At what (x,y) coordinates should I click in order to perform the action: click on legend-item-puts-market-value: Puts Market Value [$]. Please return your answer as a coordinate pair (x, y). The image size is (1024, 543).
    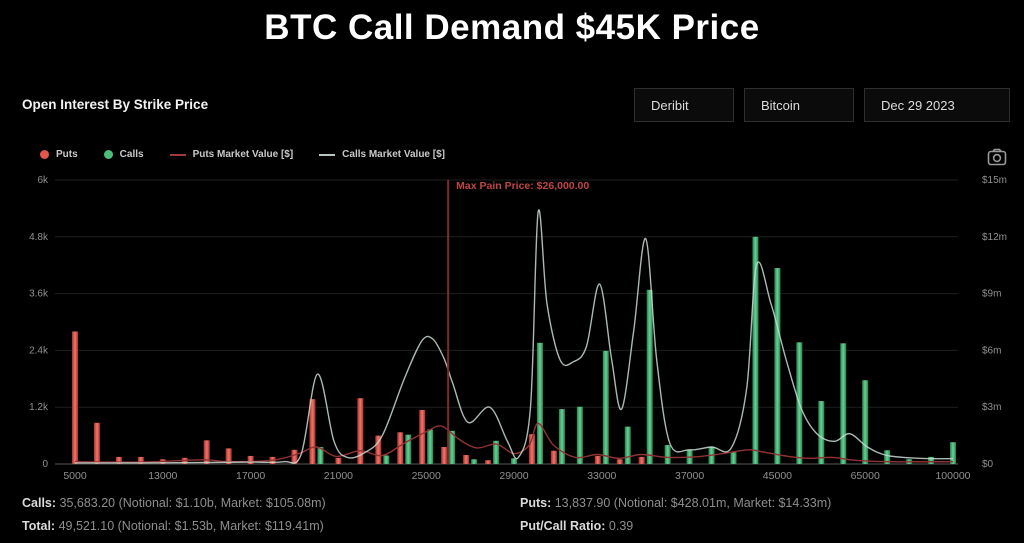
    Looking at the image, I should click on (231, 154).